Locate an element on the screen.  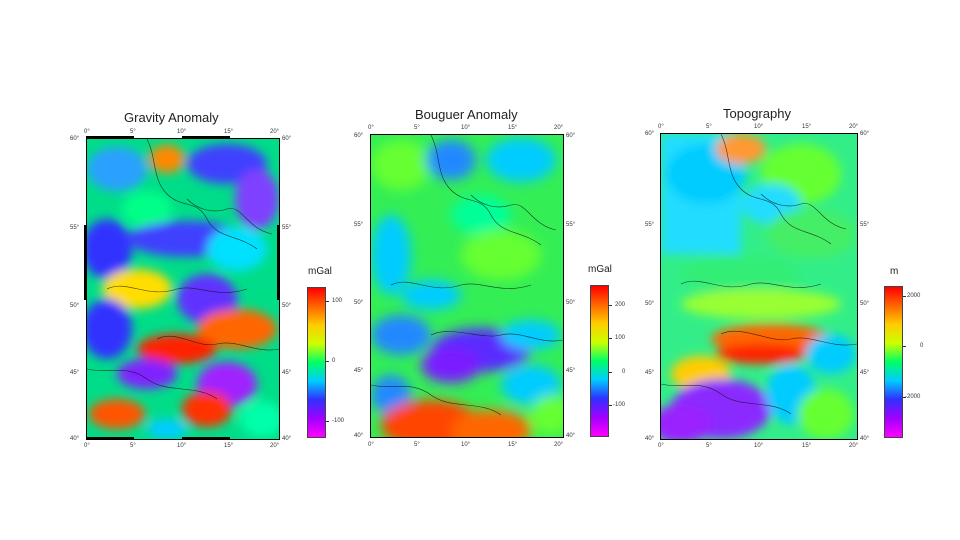
gravity-colorbar is located at coordinates (316, 362).